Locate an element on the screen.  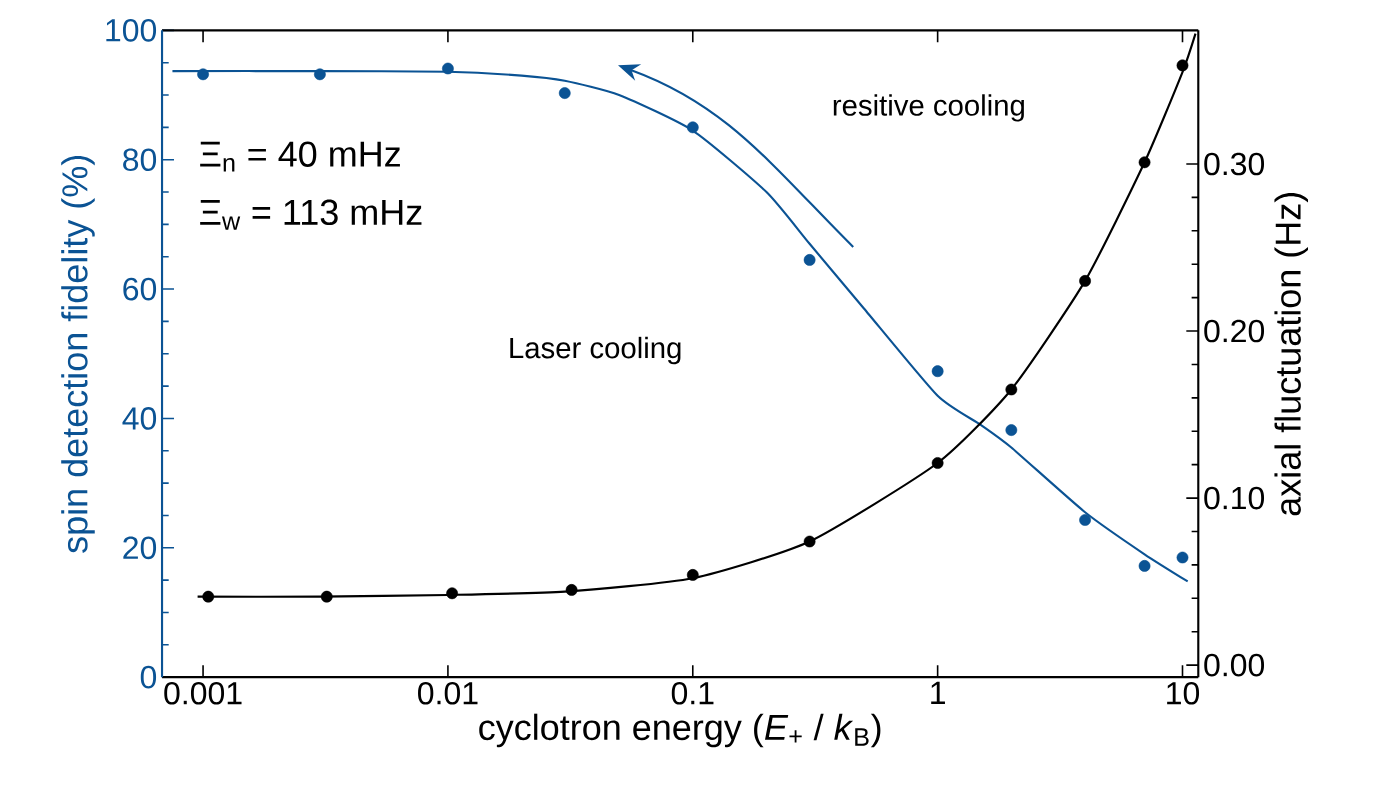
annotation: resitive cooling is located at coordinates (928, 108).